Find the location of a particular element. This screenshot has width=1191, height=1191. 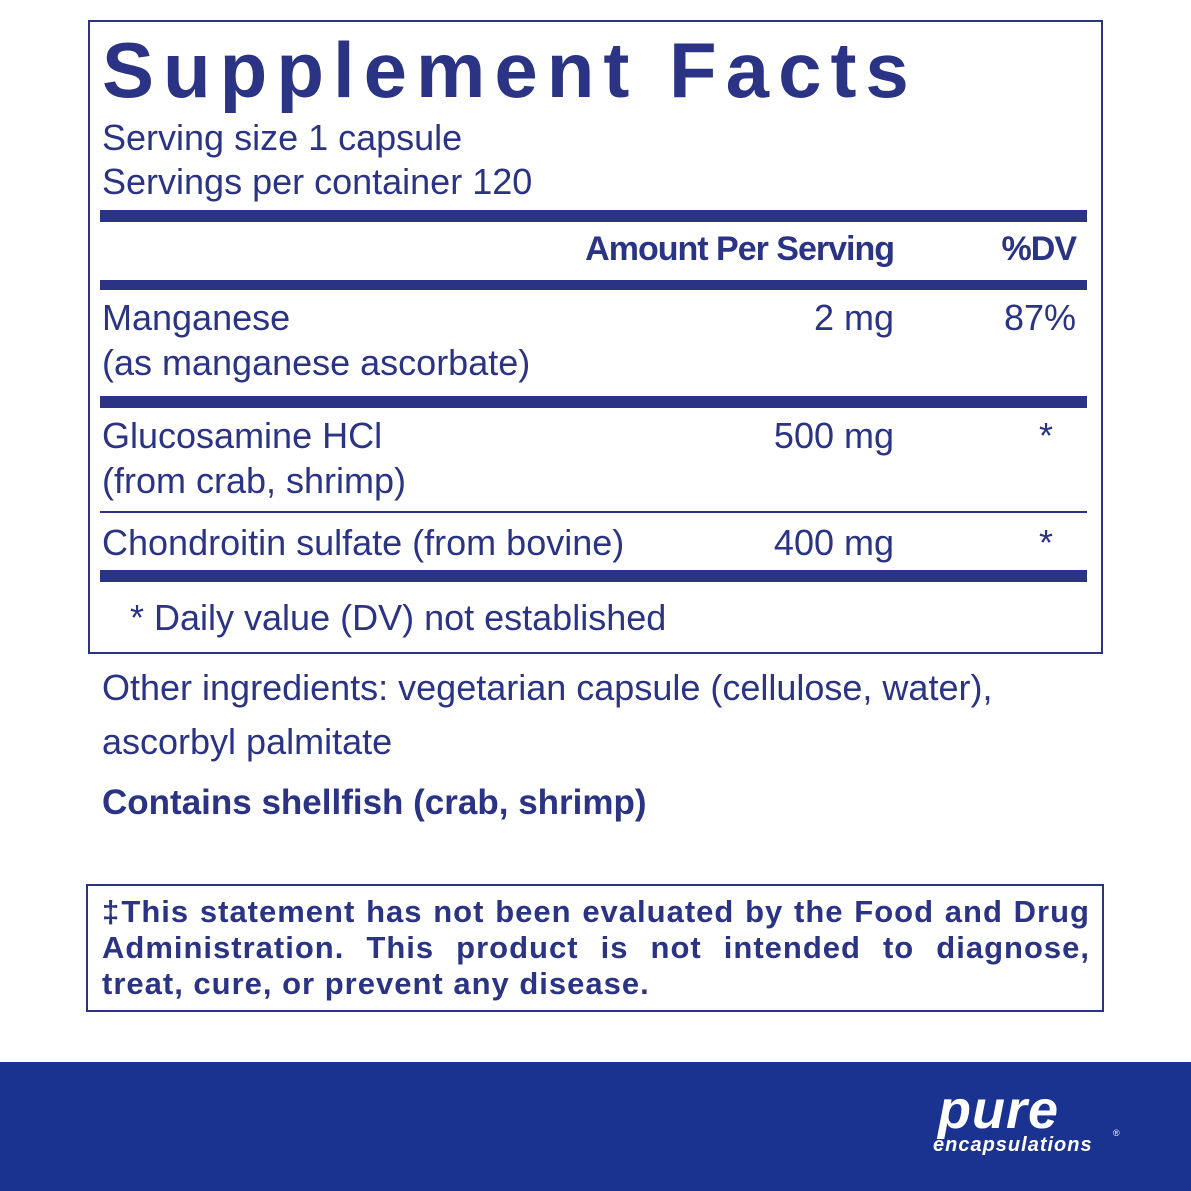

row-sub: (from crab, shrimp) is located at coordinates (254, 480).